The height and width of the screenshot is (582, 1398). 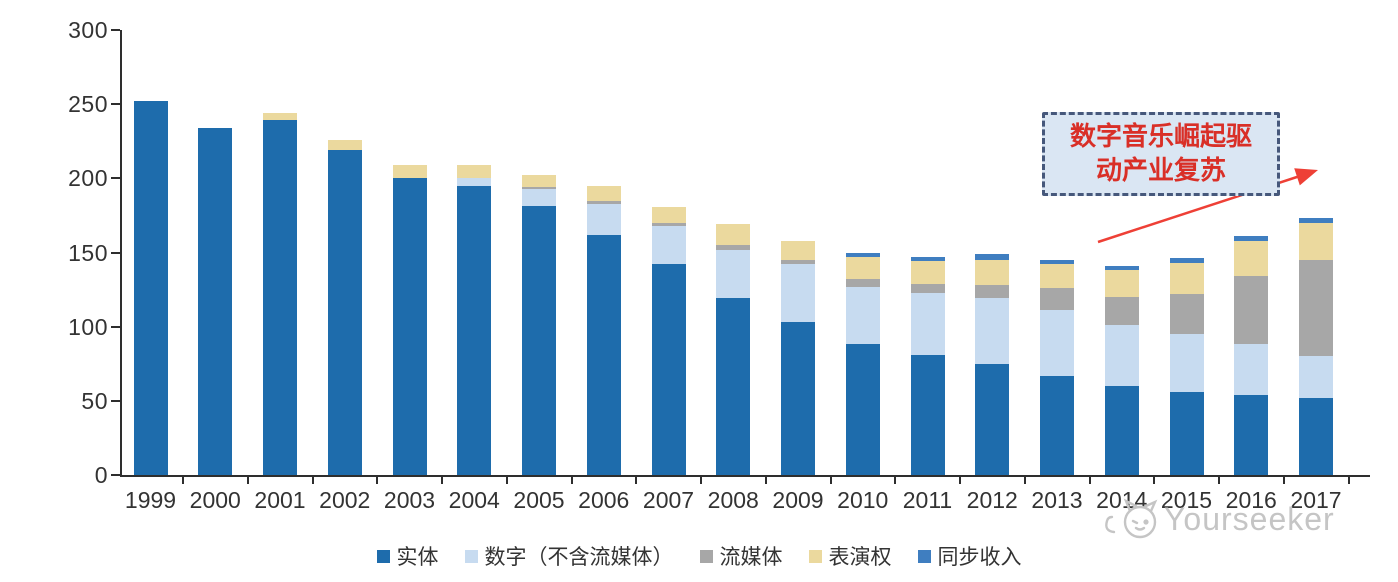 I want to click on x-axis-label-2017: 2017, so click(x=1316, y=500).